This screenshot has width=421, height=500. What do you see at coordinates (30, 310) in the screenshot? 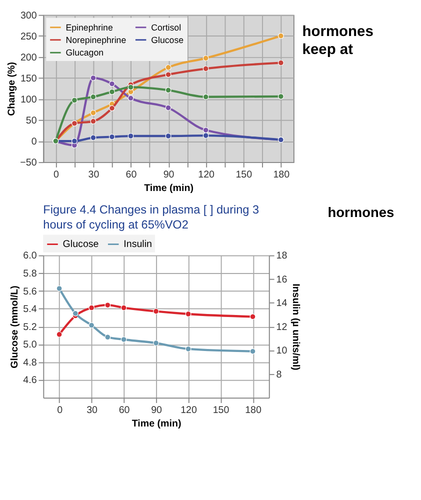
I see `y-tick-label: 5.4` at bounding box center [30, 310].